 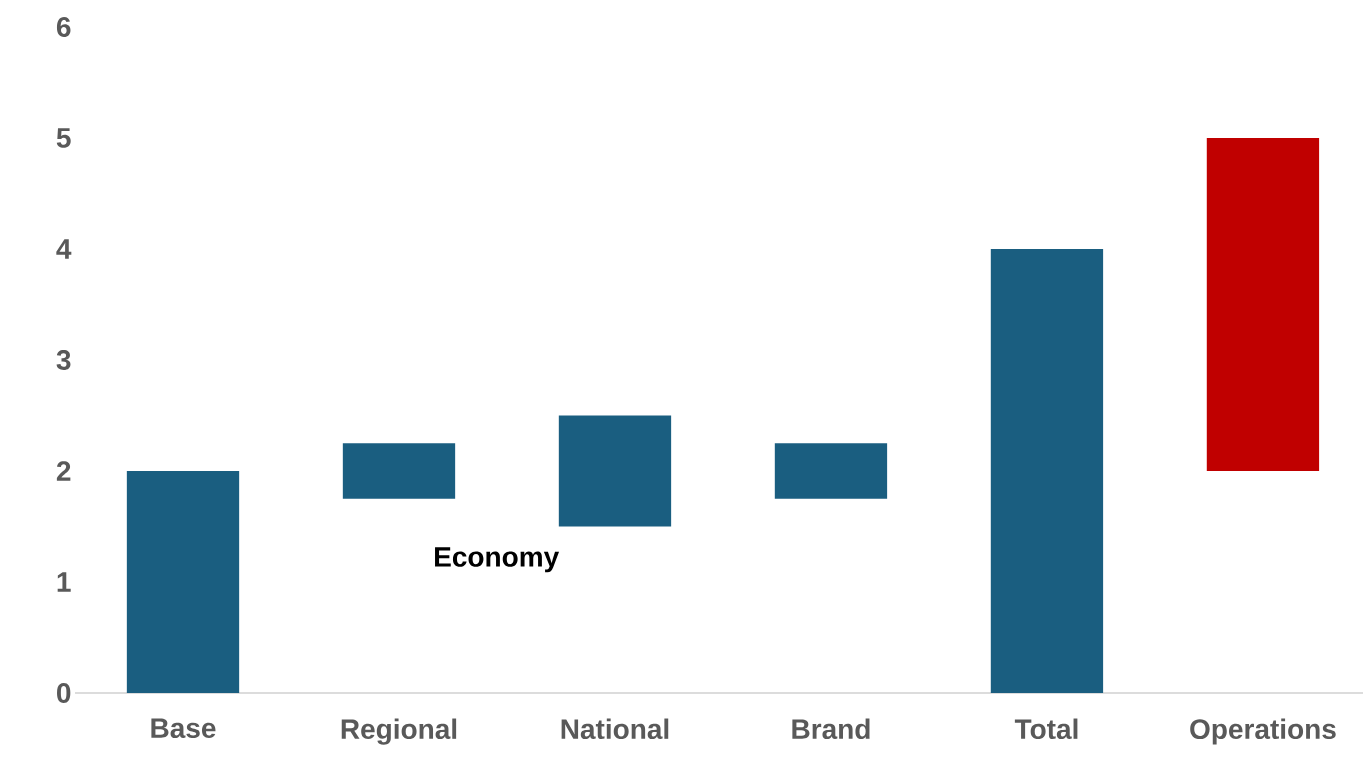 What do you see at coordinates (63, 138) in the screenshot?
I see `y-tick-label: 5` at bounding box center [63, 138].